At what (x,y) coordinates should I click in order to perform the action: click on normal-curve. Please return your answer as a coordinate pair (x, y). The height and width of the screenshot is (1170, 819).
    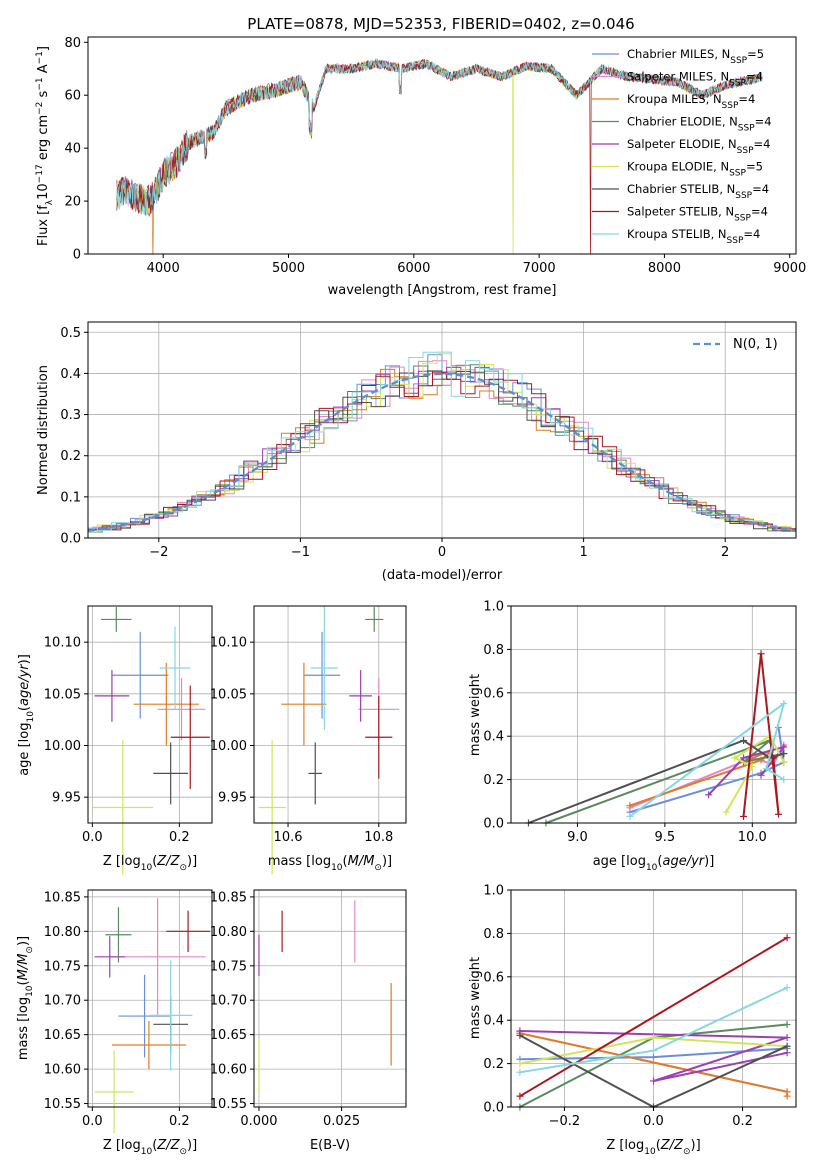
    Looking at the image, I should click on (442, 452).